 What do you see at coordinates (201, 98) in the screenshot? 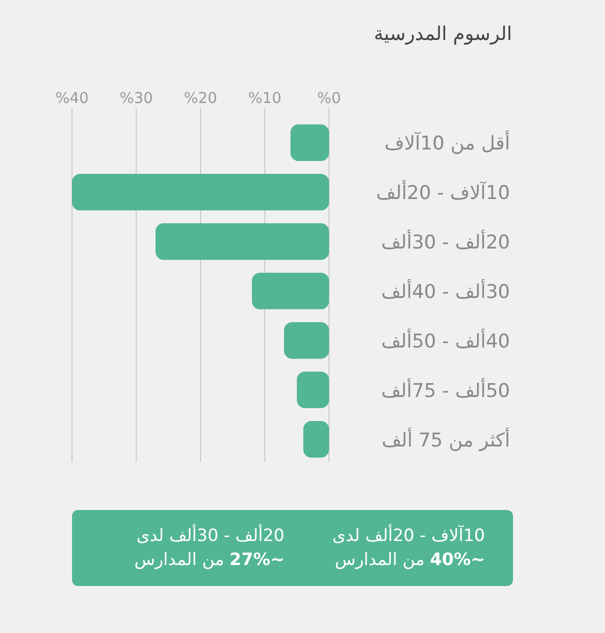
I see `x-tick-label: %20` at bounding box center [201, 98].